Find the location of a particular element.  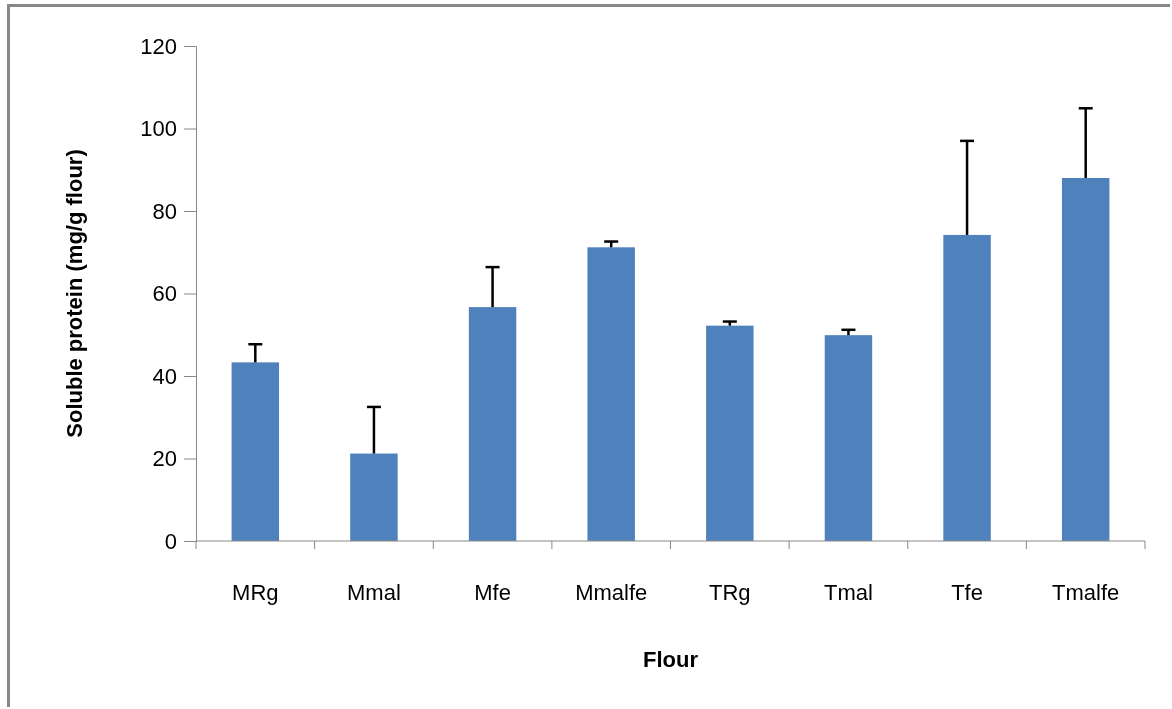

x-tick-label: Mfe is located at coordinates (492, 592).